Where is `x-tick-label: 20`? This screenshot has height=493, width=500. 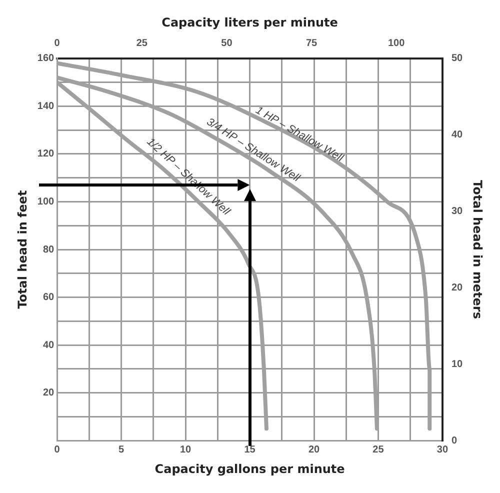 x-tick-label: 20 is located at coordinates (314, 450).